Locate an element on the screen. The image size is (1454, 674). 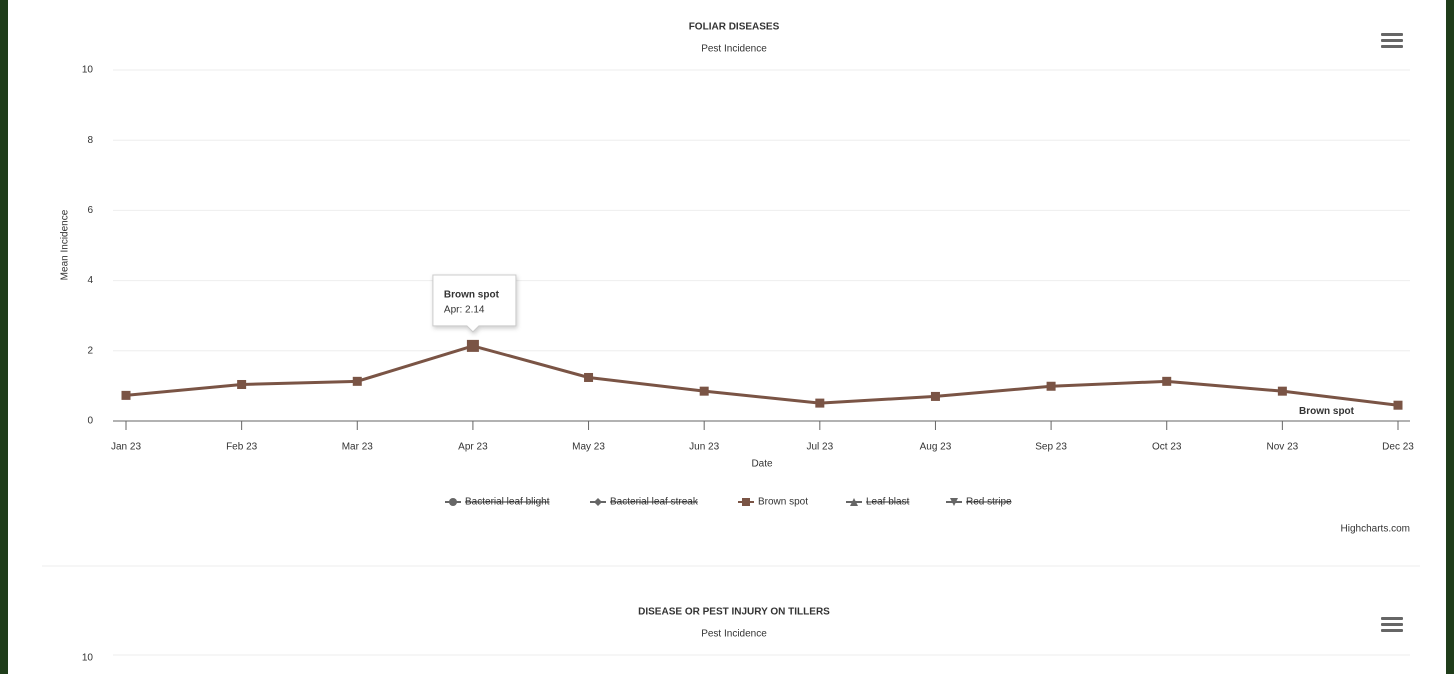
legend-label: Bacterial leaf streak is located at coordinates (654, 502).